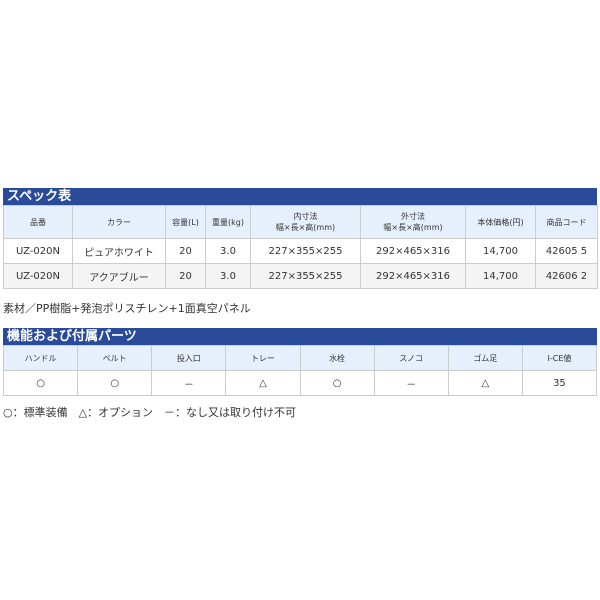 Image resolution: width=600 pixels, height=600 pixels. Describe the element at coordinates (300, 196) in the screenshot. I see `spec-title: スペック表` at that location.